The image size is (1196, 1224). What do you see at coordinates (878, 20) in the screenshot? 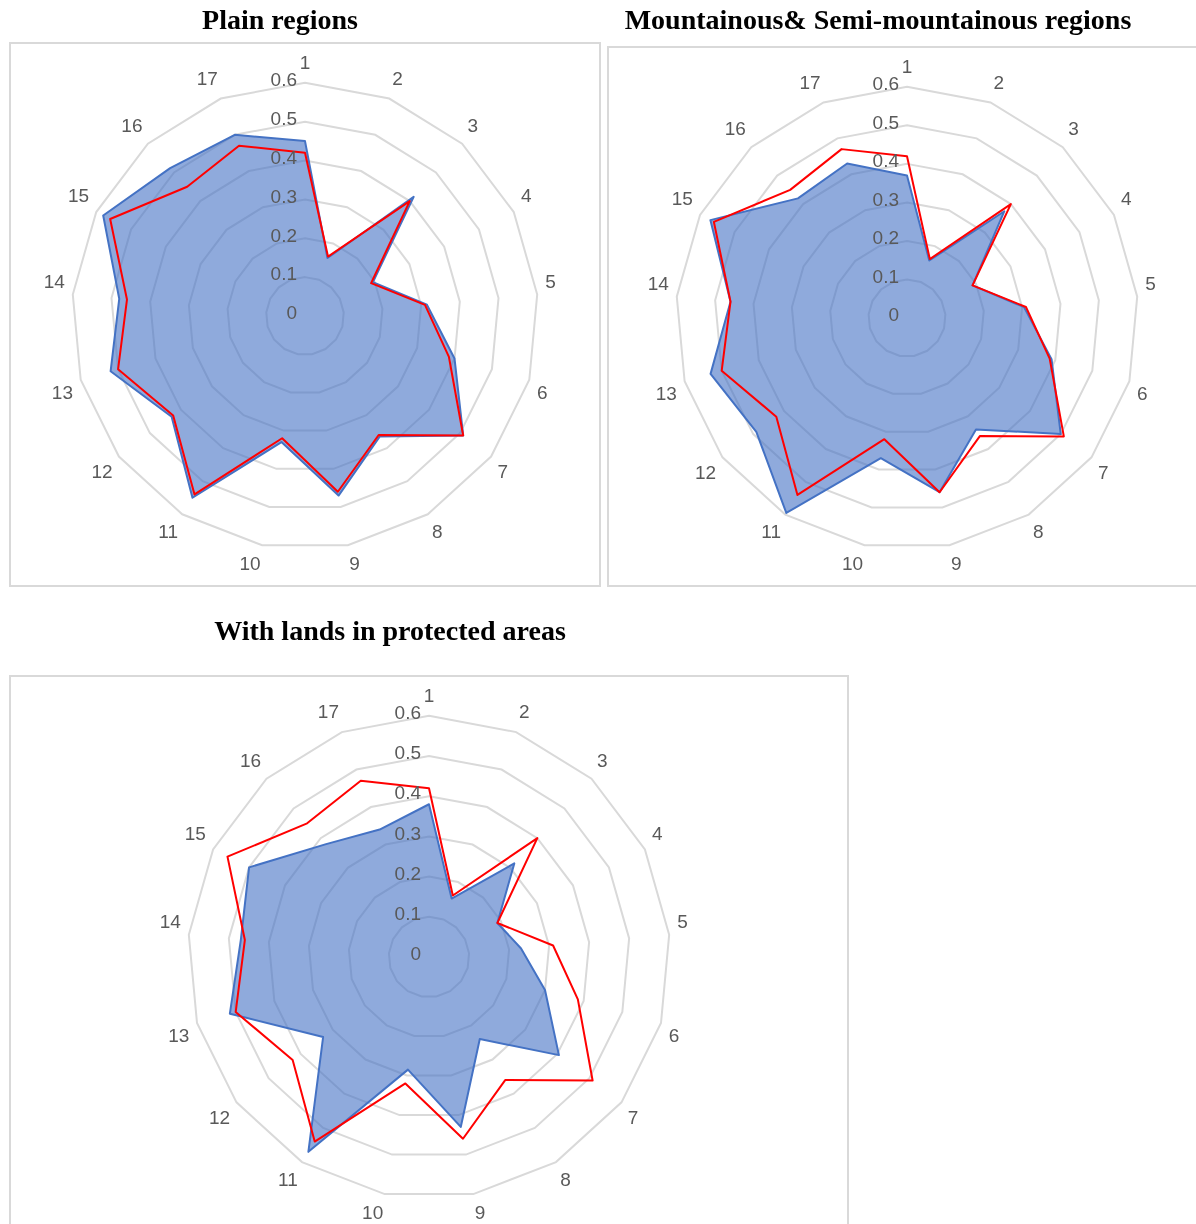
I see `chart-title: Mountainous& Semi-mountainous regions` at bounding box center [878, 20].